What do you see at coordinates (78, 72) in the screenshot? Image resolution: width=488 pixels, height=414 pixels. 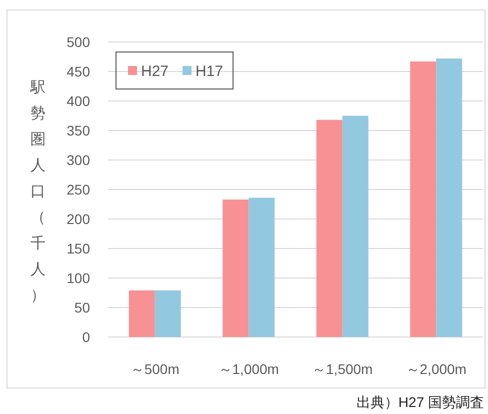 I see `y-tick-label: 450` at bounding box center [78, 72].